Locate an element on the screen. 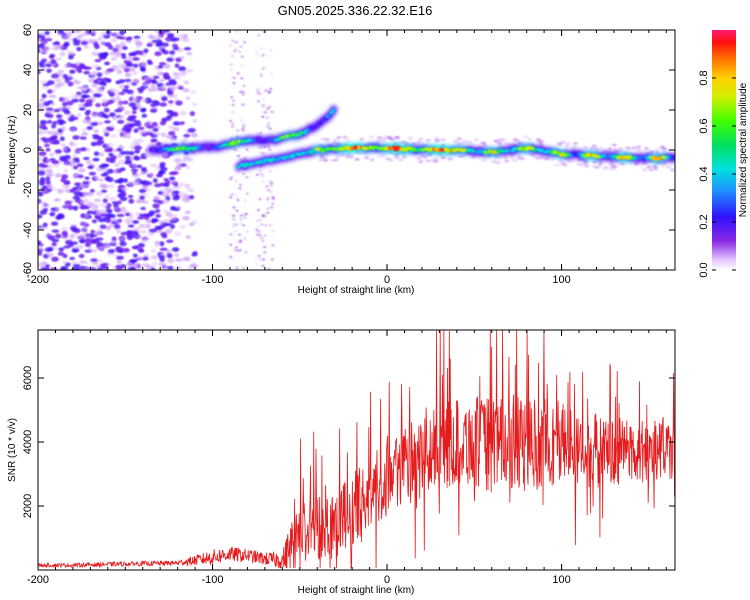  spectrogram-x-label: Height of straight line (km) is located at coordinates (356, 290).